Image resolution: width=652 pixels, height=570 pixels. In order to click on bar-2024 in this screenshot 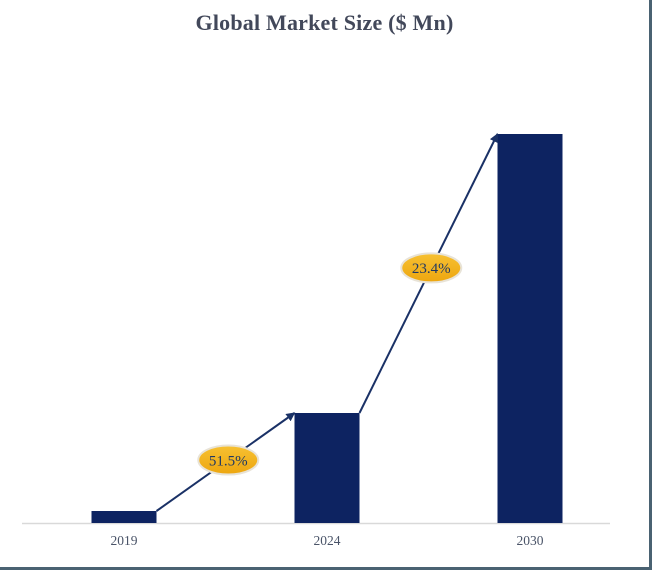, I will do `click(327, 468)`.